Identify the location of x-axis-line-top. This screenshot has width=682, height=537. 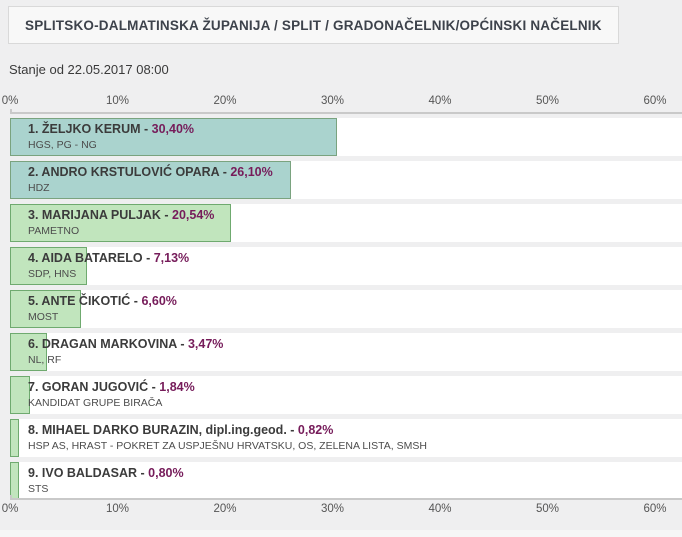
(346, 111).